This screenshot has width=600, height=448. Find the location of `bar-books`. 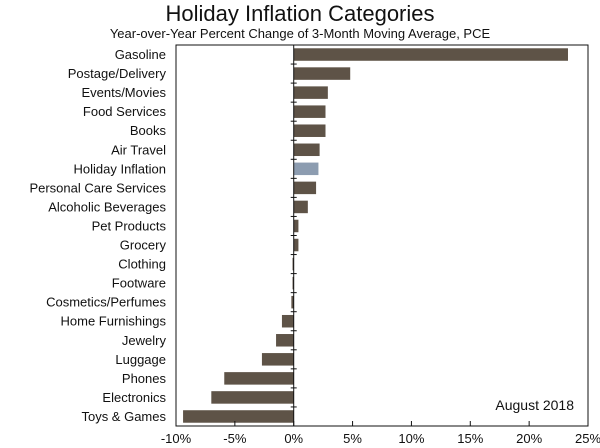

bar-books is located at coordinates (309, 130).